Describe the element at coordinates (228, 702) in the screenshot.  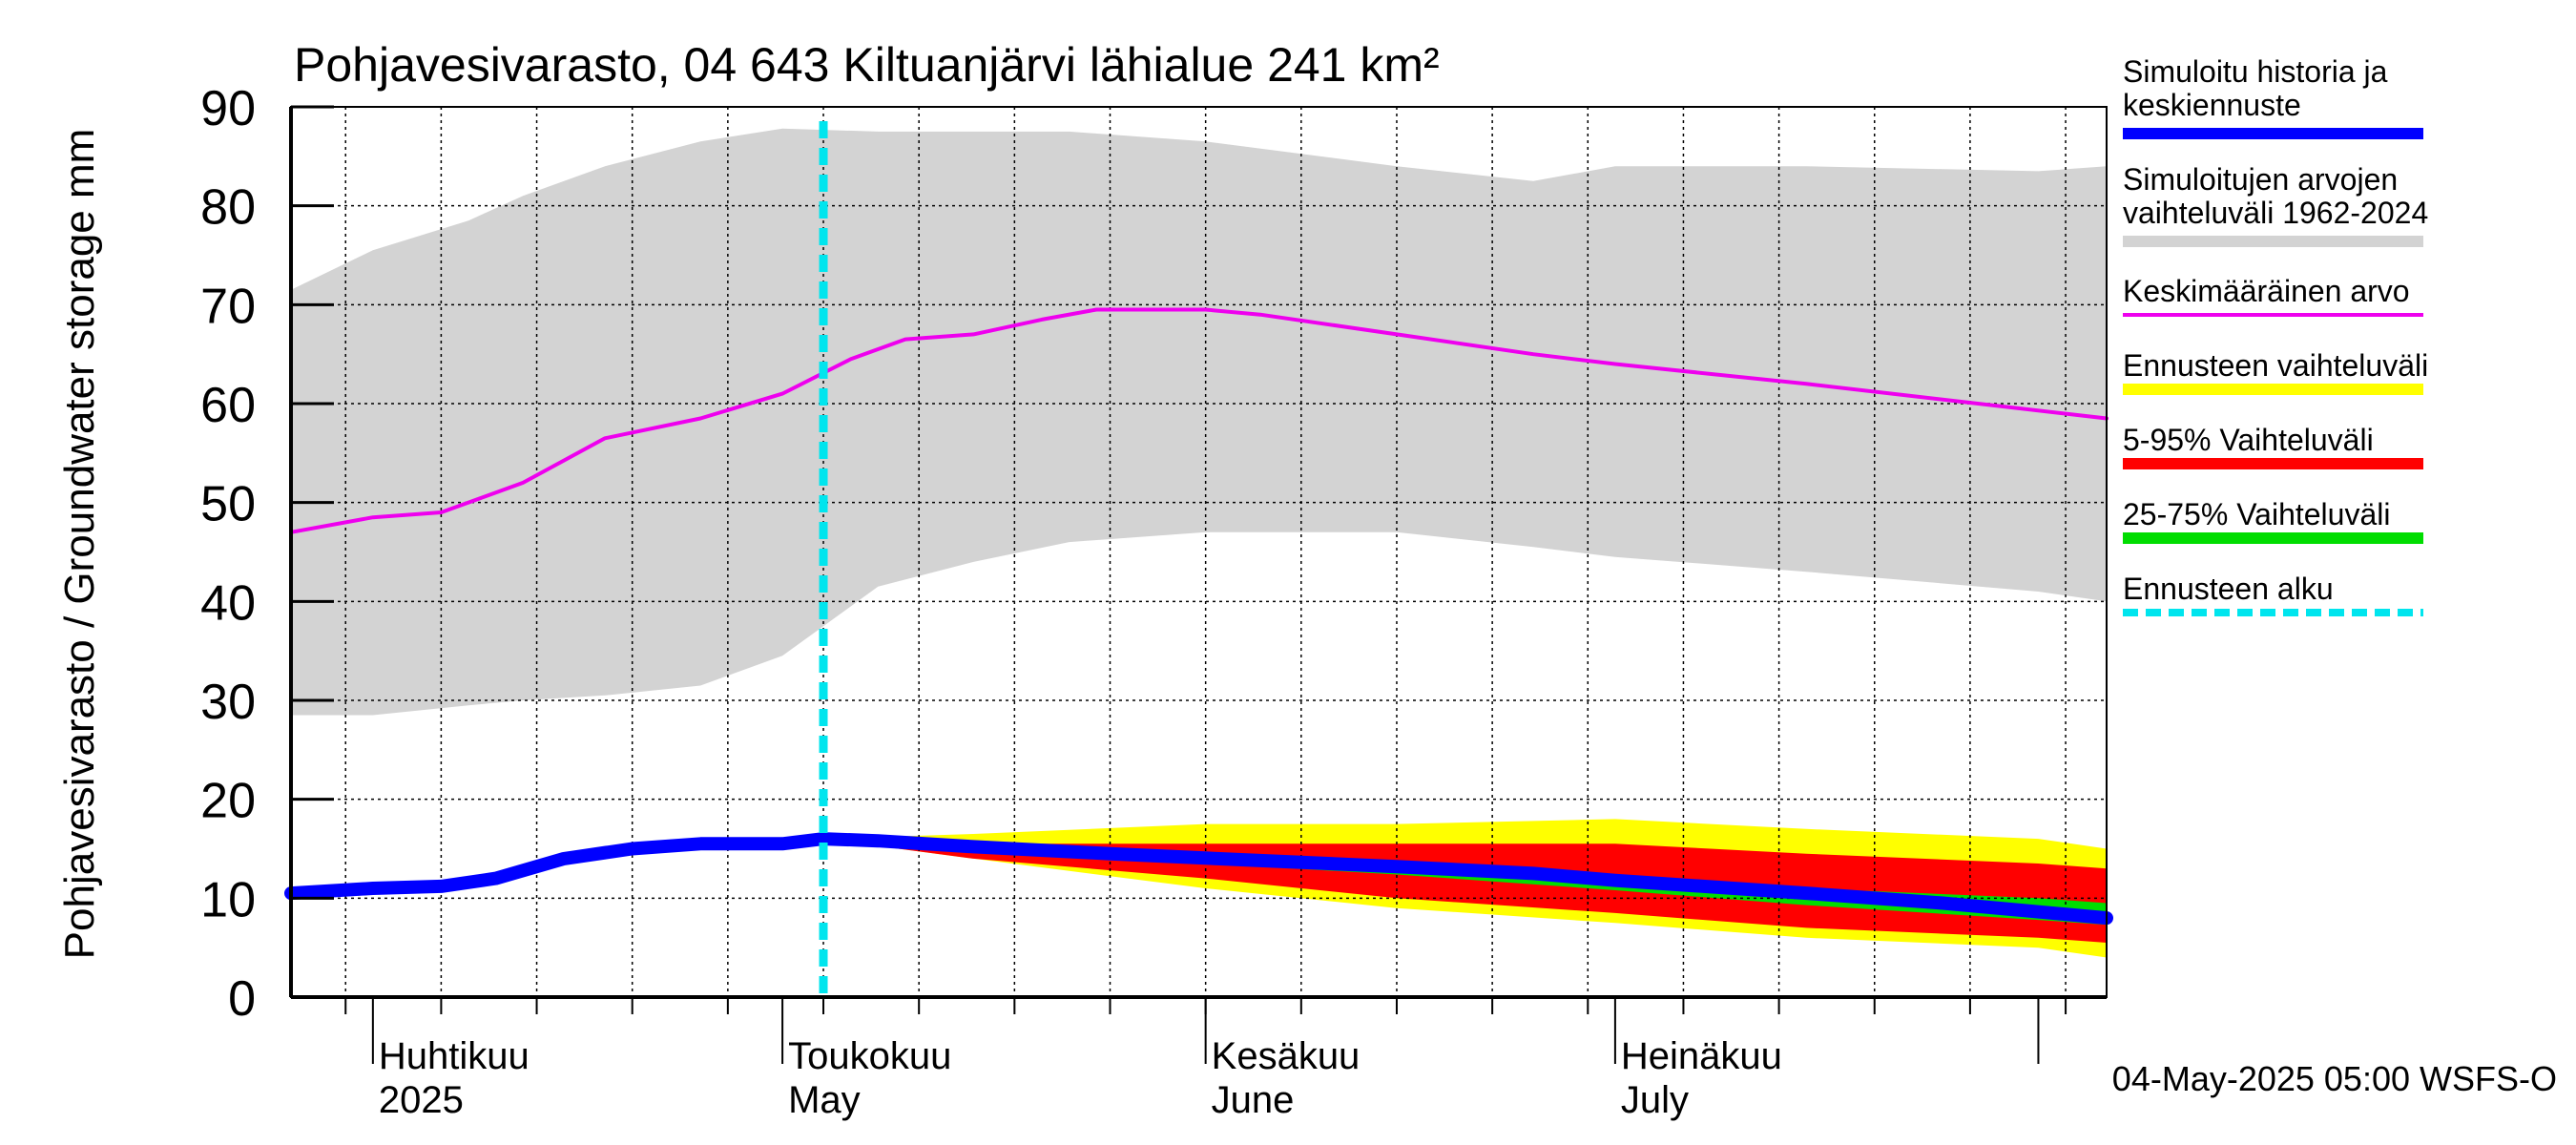
I see `y-tick-label: 30` at that location.